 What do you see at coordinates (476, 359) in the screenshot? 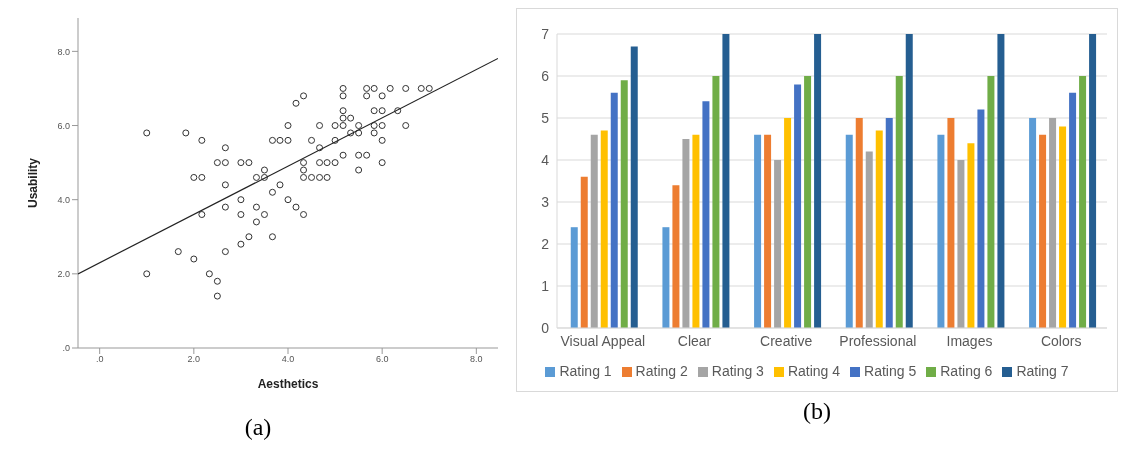
I see `x-tick-label: 8.0` at bounding box center [476, 359].